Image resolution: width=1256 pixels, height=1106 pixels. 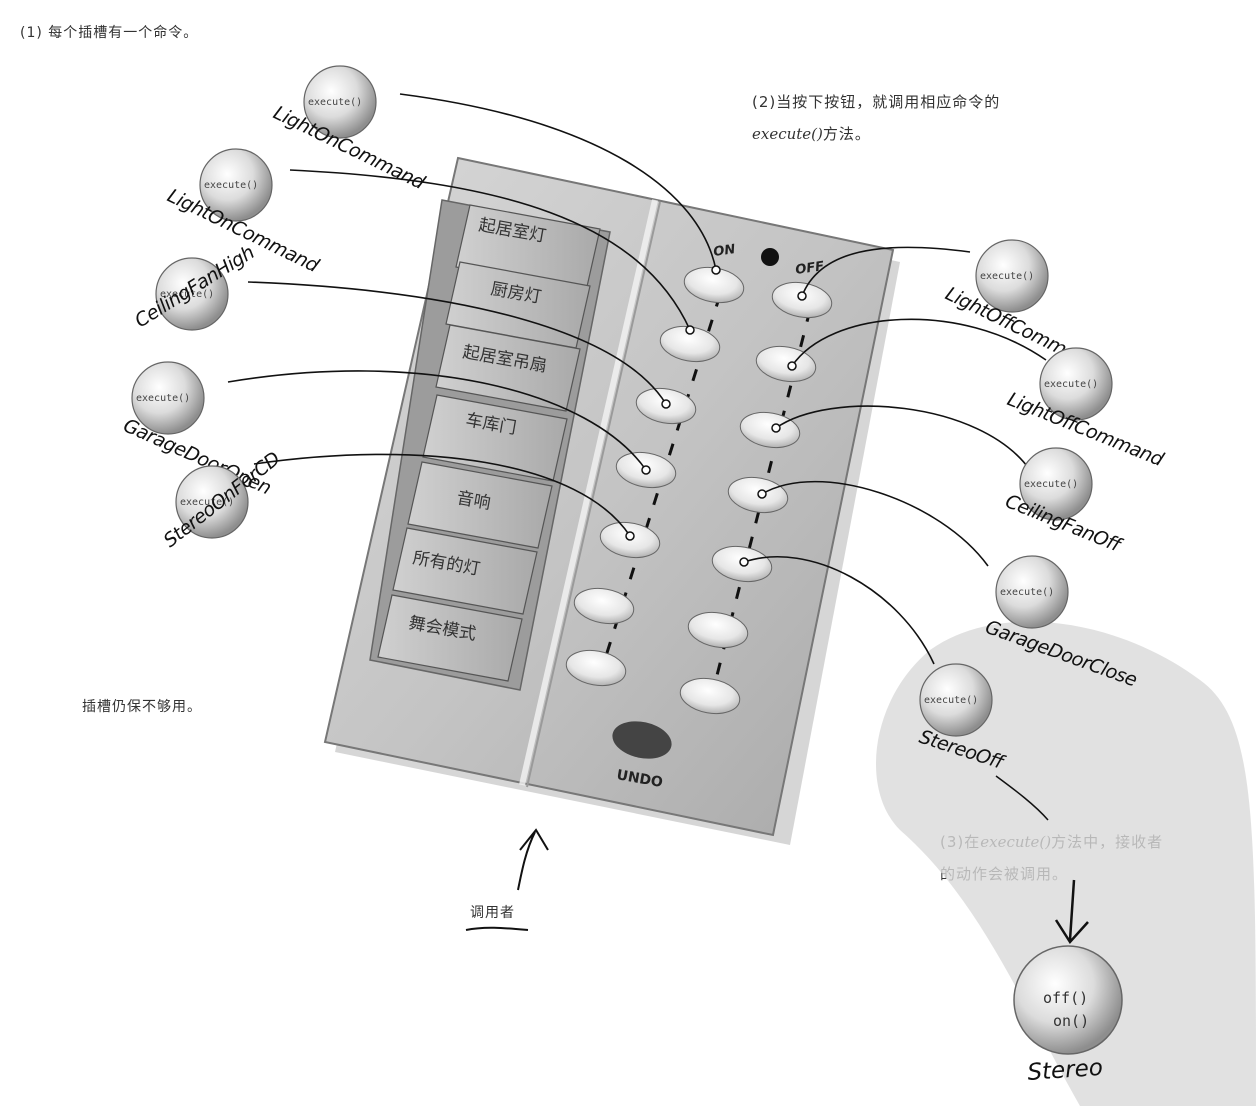 I want to click on note-button-calls-execute-line2: execute()方法。, so click(x=876, y=134).